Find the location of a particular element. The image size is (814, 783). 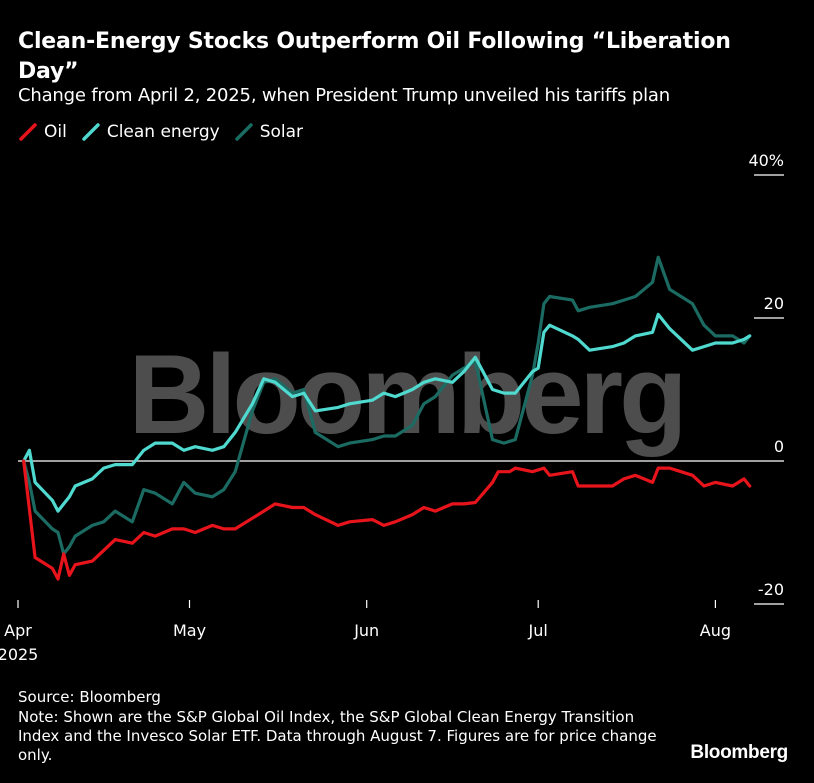

bloomberg-watermark: Bloomberg is located at coordinates (405, 394).